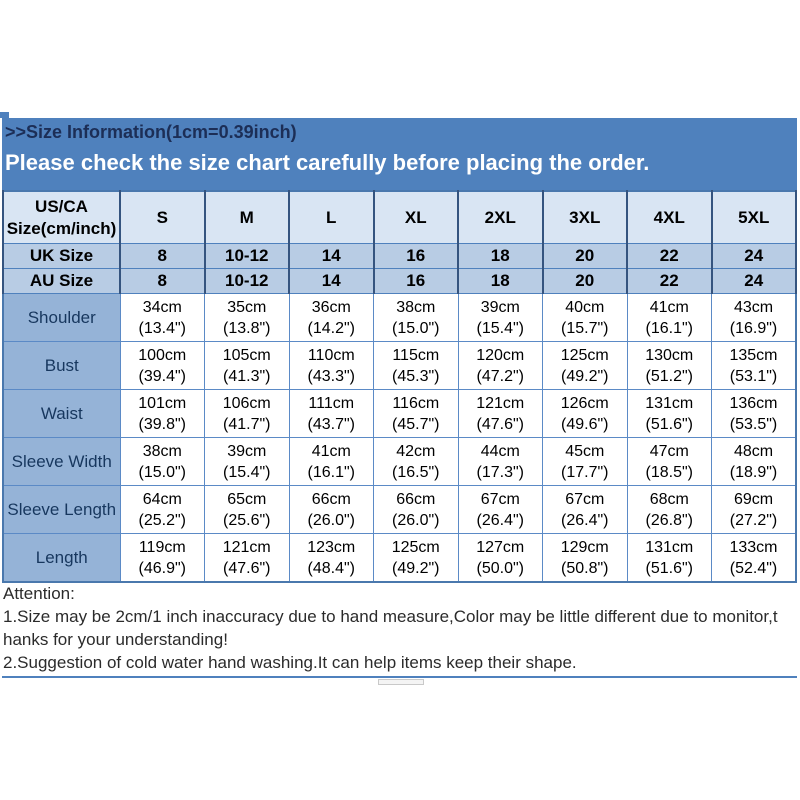 Image resolution: width=800 pixels, height=800 pixels. I want to click on inch-value: (45.3"), so click(416, 376).